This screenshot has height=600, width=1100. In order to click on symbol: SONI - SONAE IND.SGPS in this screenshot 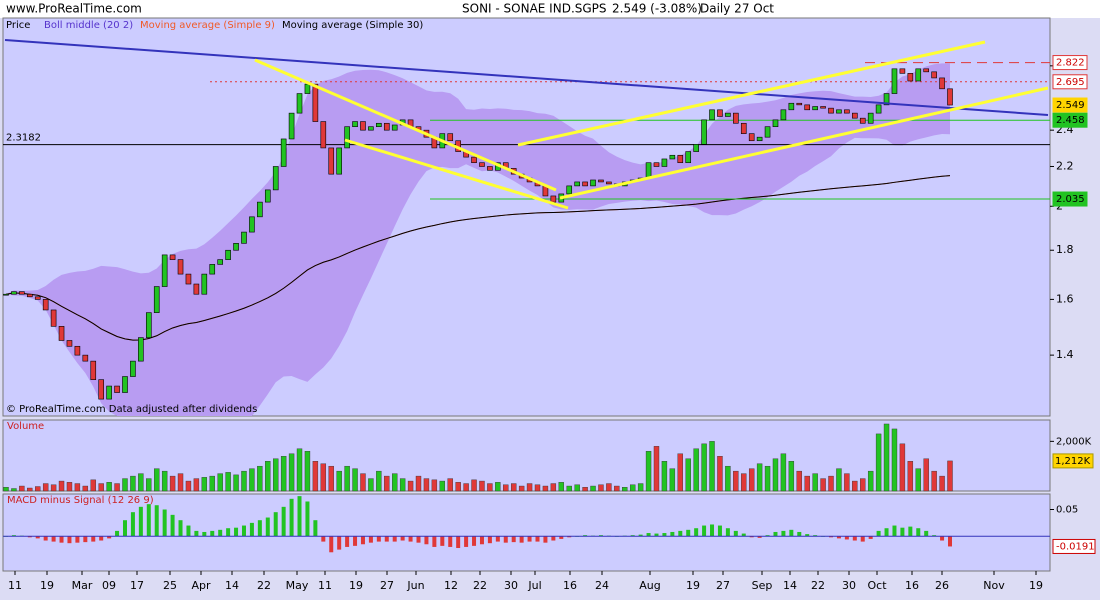, I will do `click(534, 9)`.